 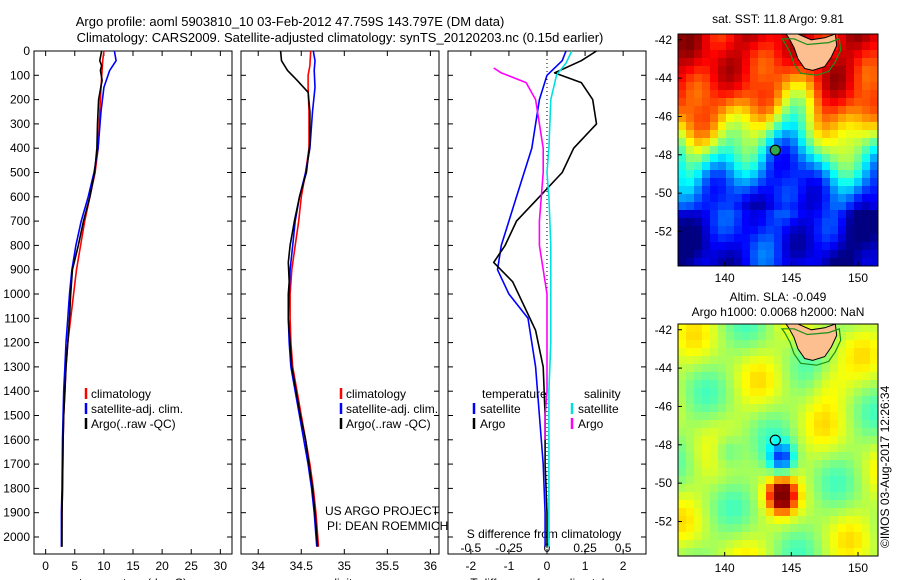 I want to click on y-tick-label: 200, so click(x=20, y=100).